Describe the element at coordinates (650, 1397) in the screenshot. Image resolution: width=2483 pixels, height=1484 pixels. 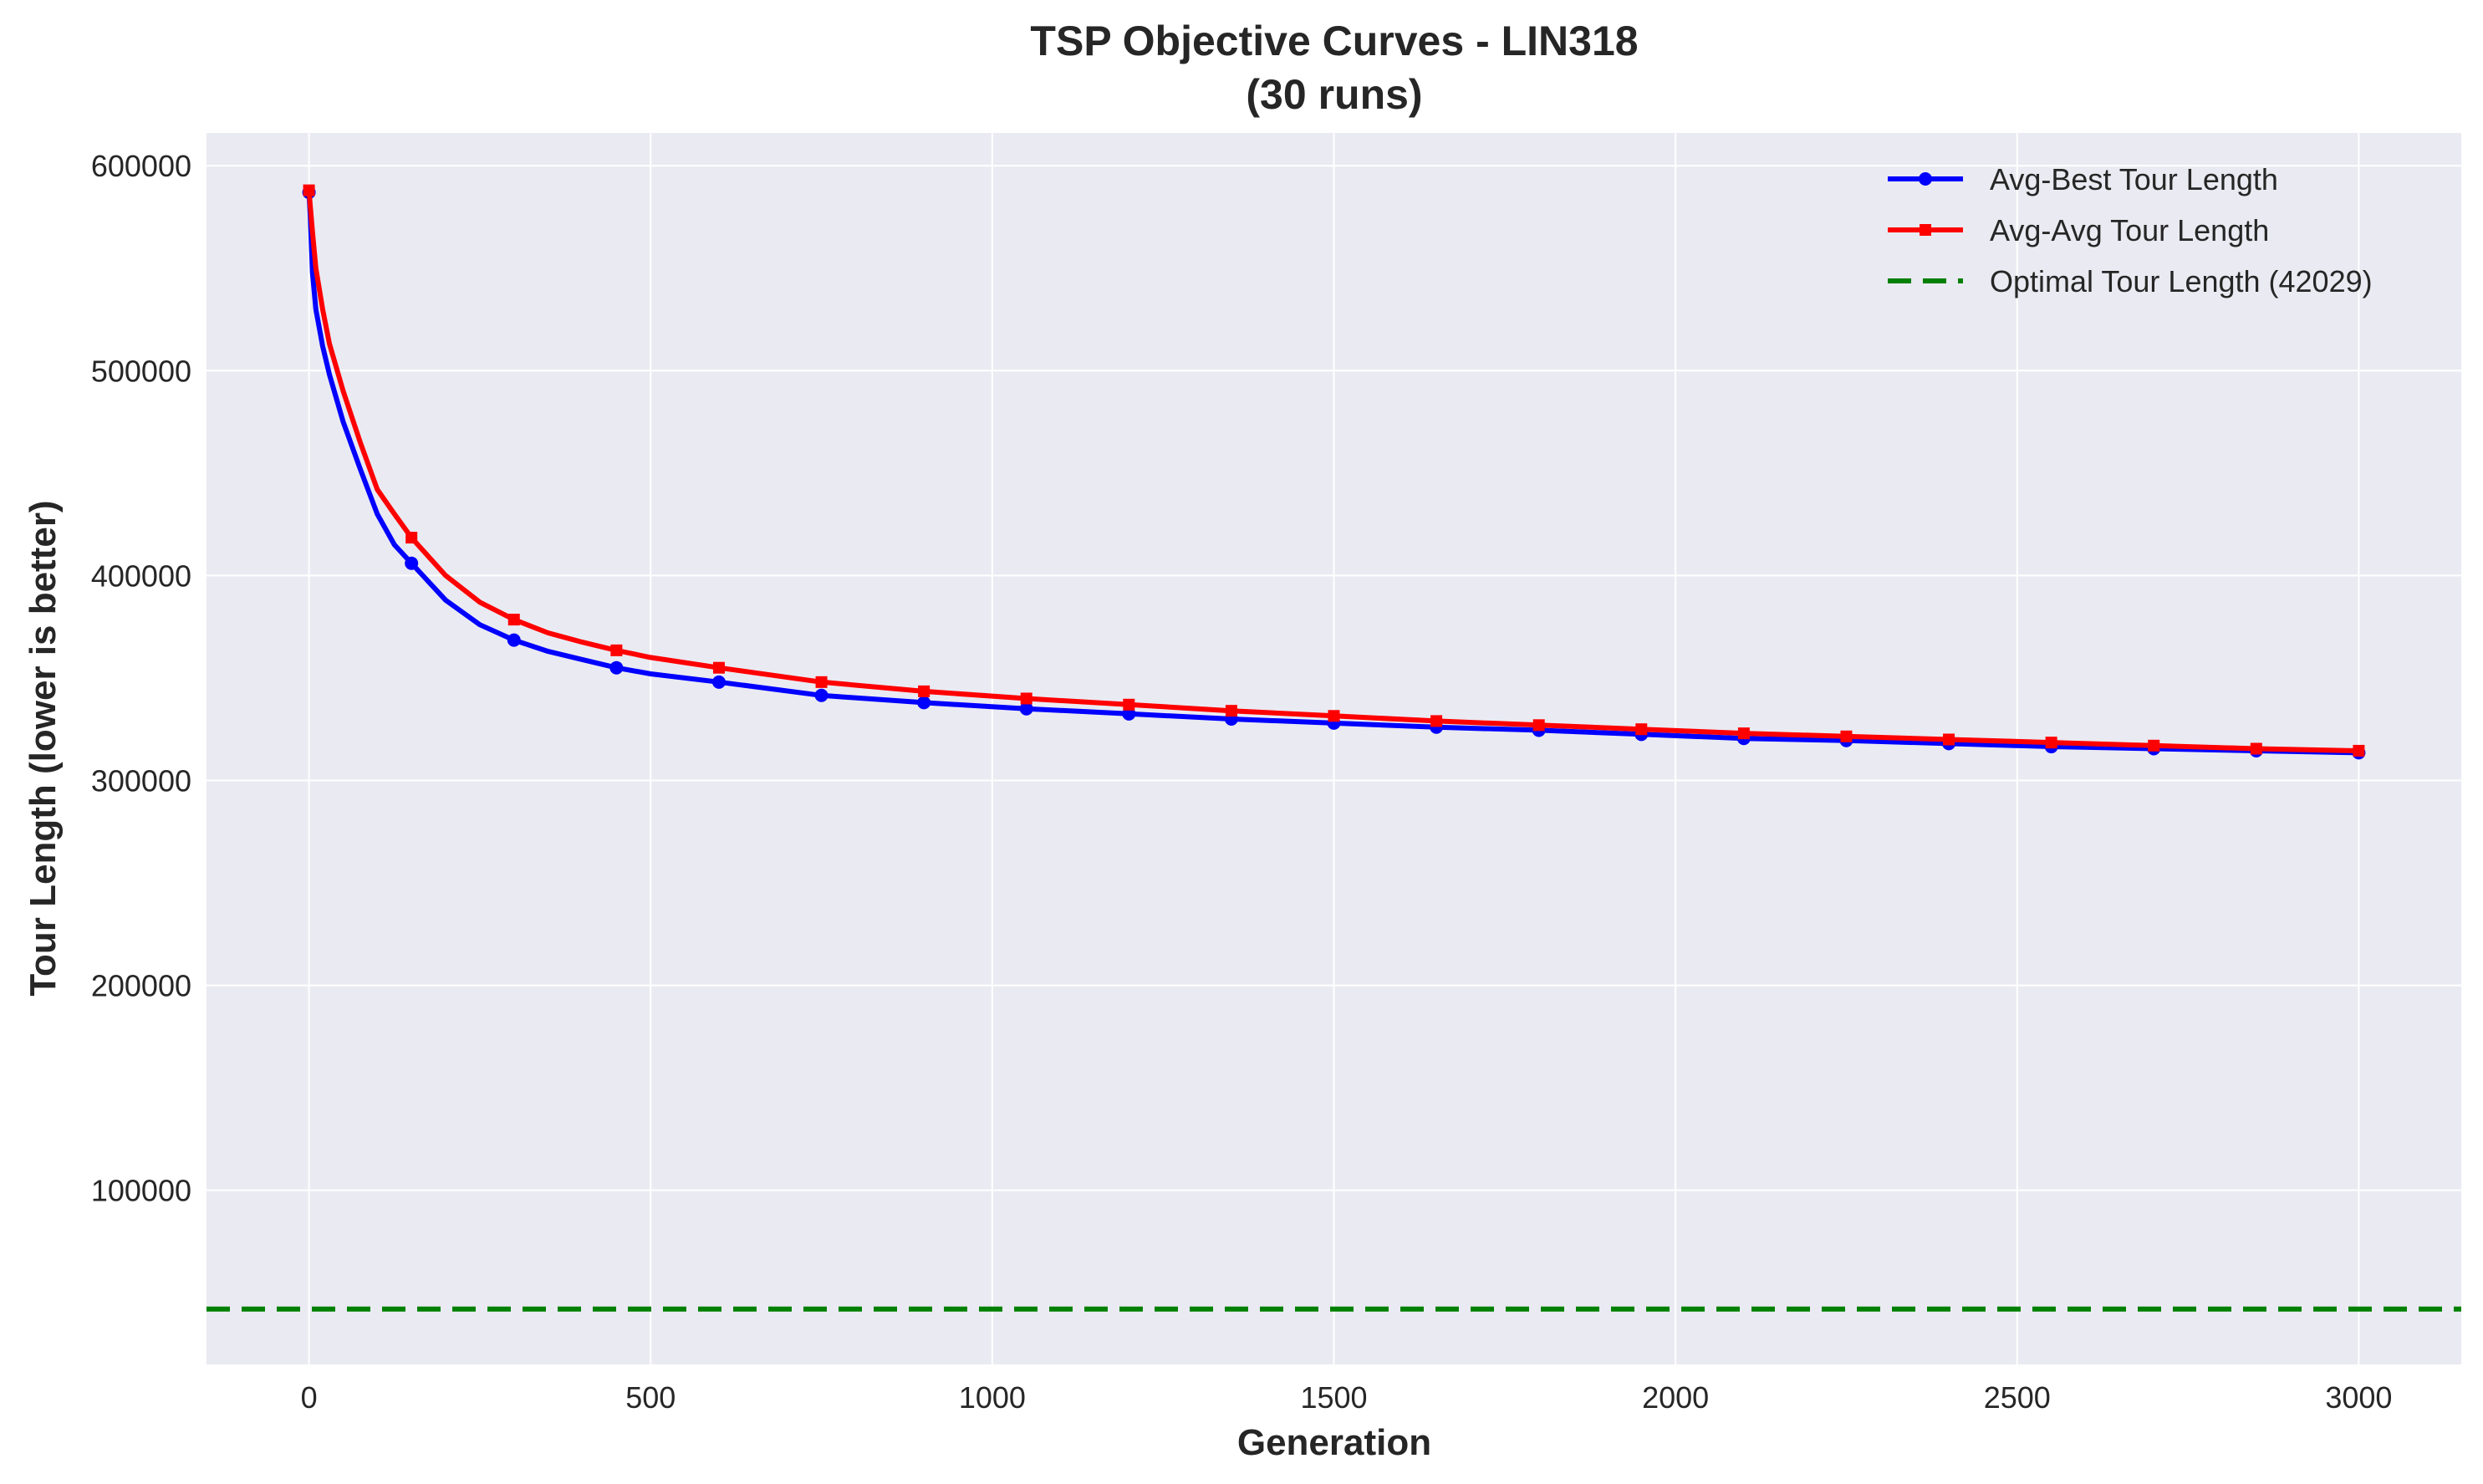
I see `x-tick-label: 500` at that location.